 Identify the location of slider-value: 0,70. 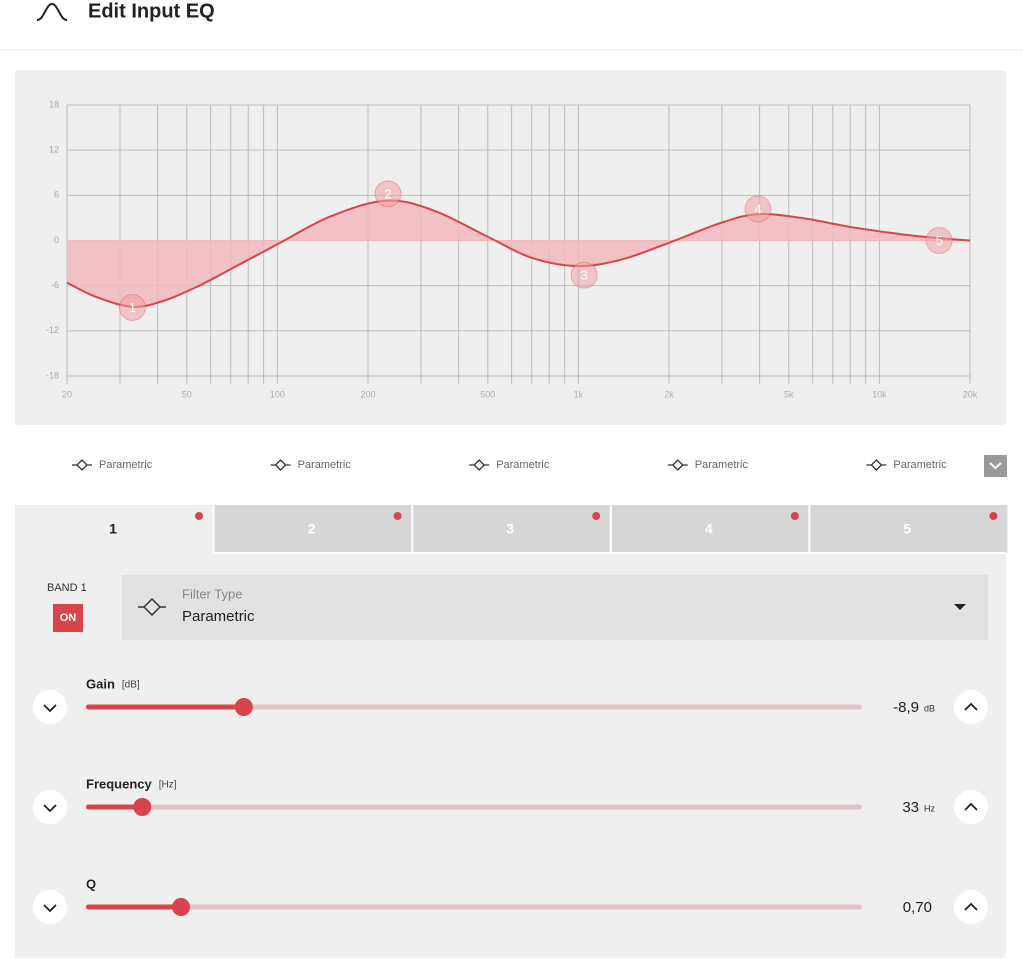
(917, 907).